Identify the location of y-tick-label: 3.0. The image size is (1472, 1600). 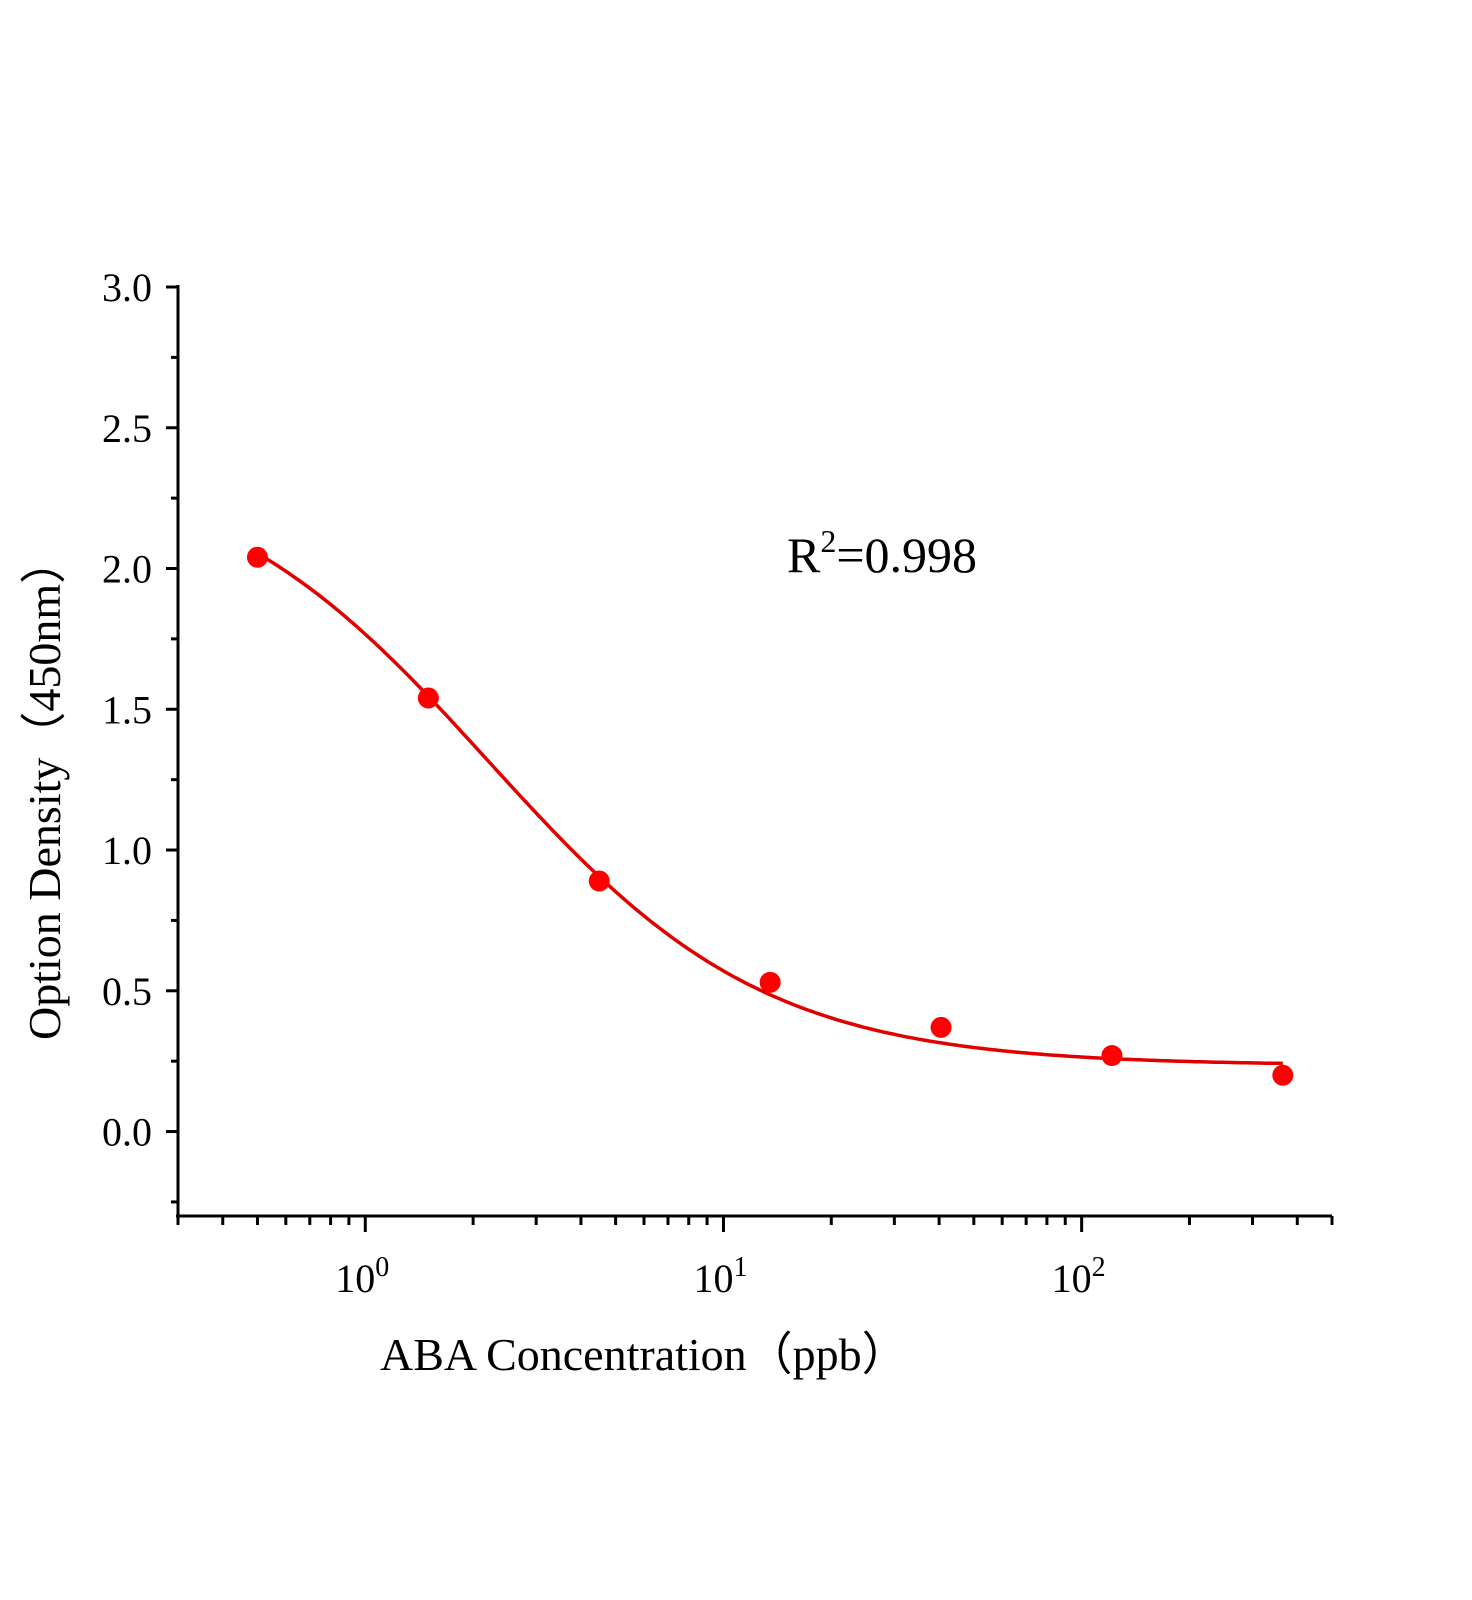
(127, 287).